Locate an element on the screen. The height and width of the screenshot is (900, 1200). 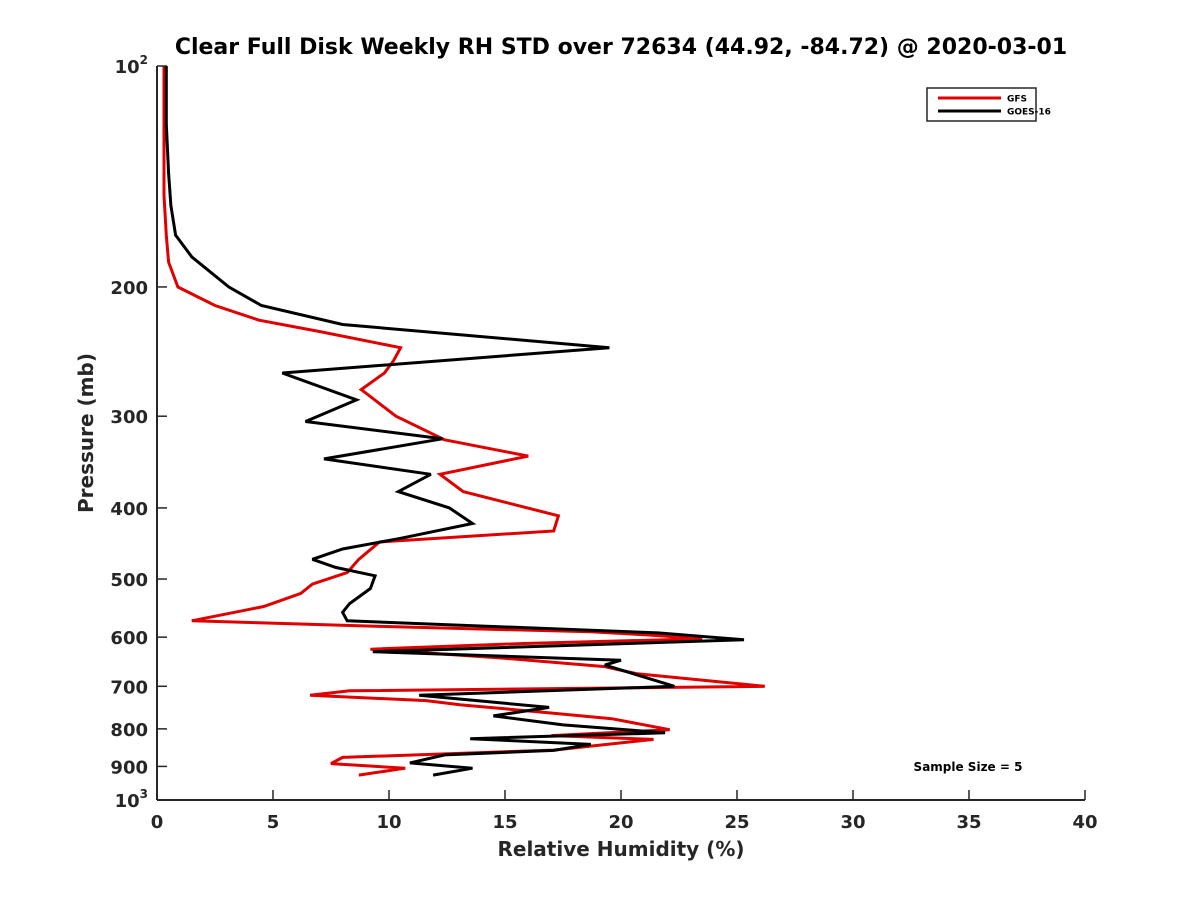
x-axis-label: Relative Humidity (%) is located at coordinates (620, 849).